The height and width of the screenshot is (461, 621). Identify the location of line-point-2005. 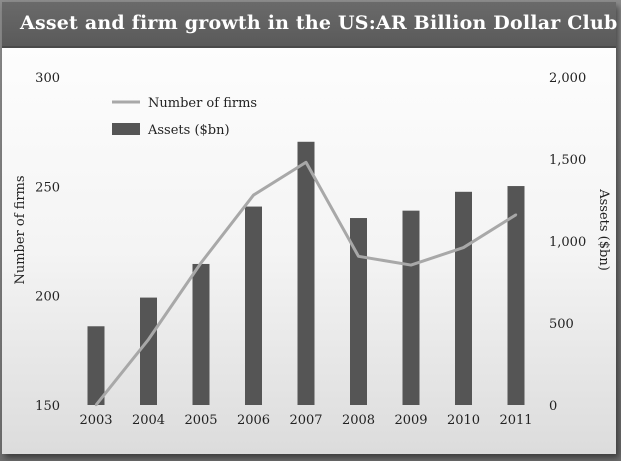
(201, 263).